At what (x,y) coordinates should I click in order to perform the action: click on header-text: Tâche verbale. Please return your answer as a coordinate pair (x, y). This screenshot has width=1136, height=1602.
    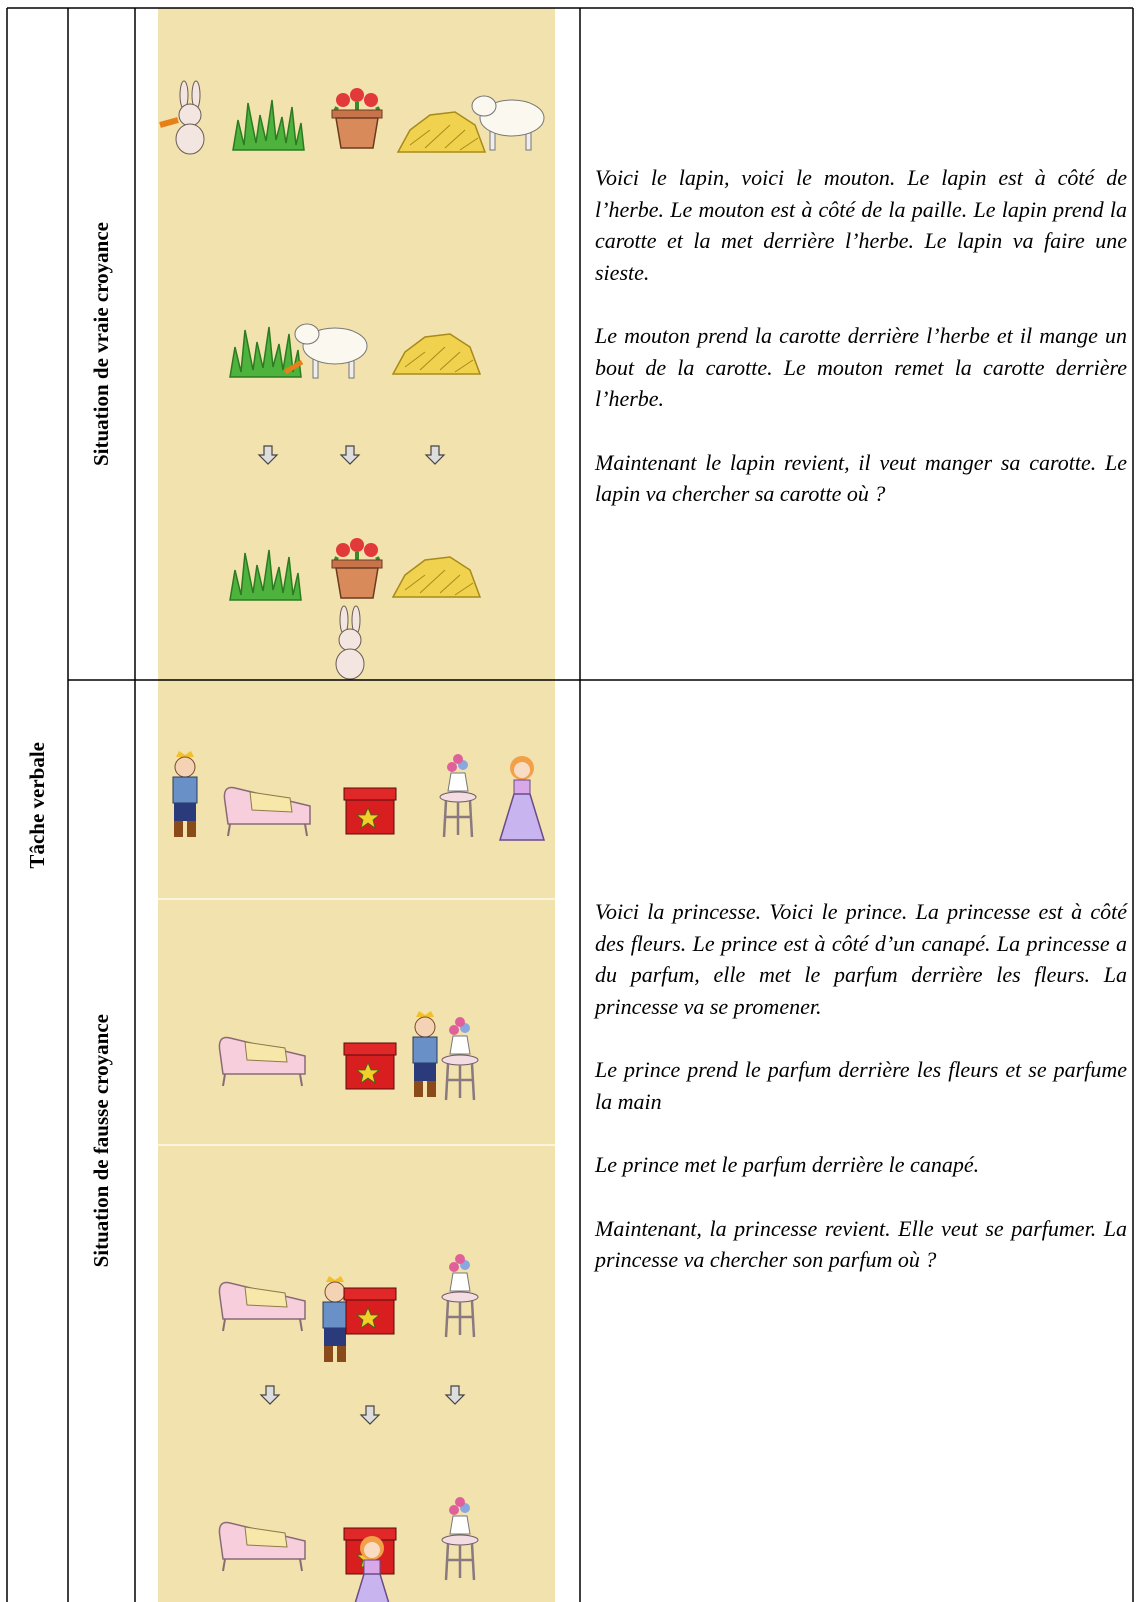
    Looking at the image, I should click on (37, 805).